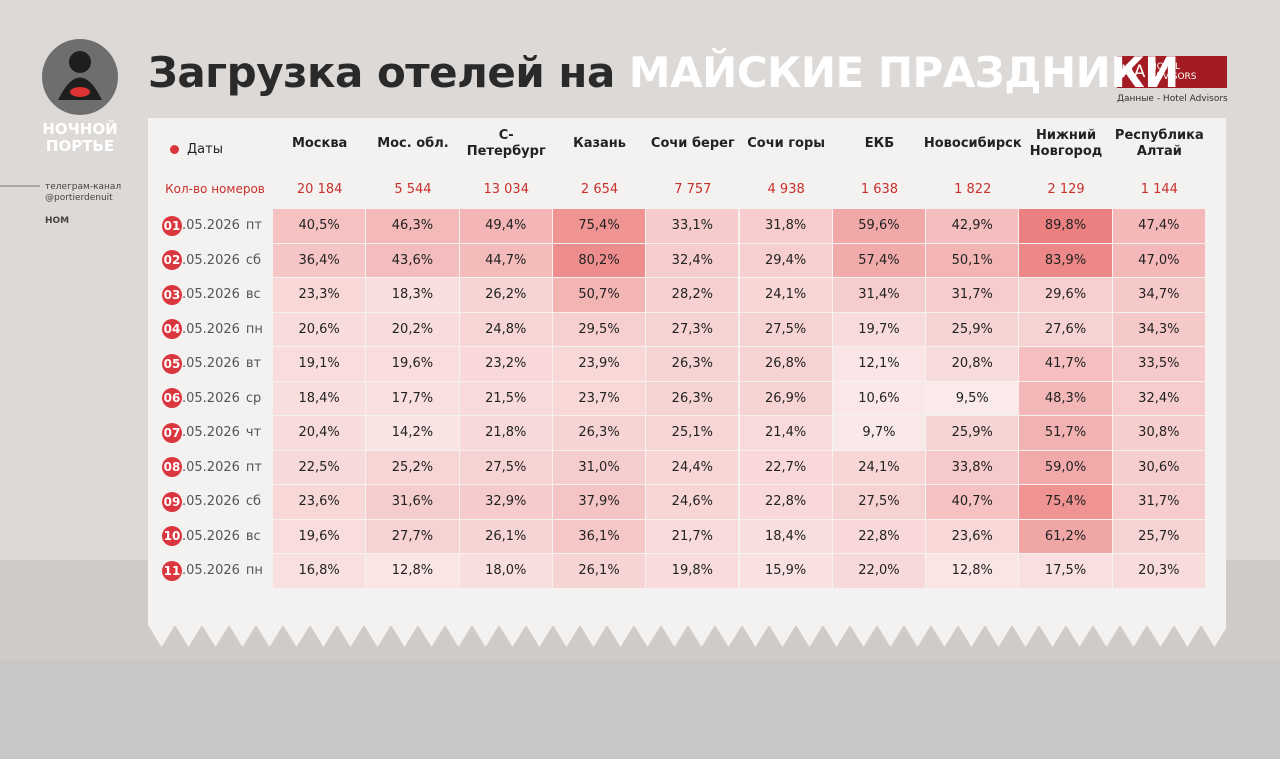 The height and width of the screenshot is (759, 1280). What do you see at coordinates (972, 260) in the screenshot?
I see `value-cell: 50,1%` at bounding box center [972, 260].